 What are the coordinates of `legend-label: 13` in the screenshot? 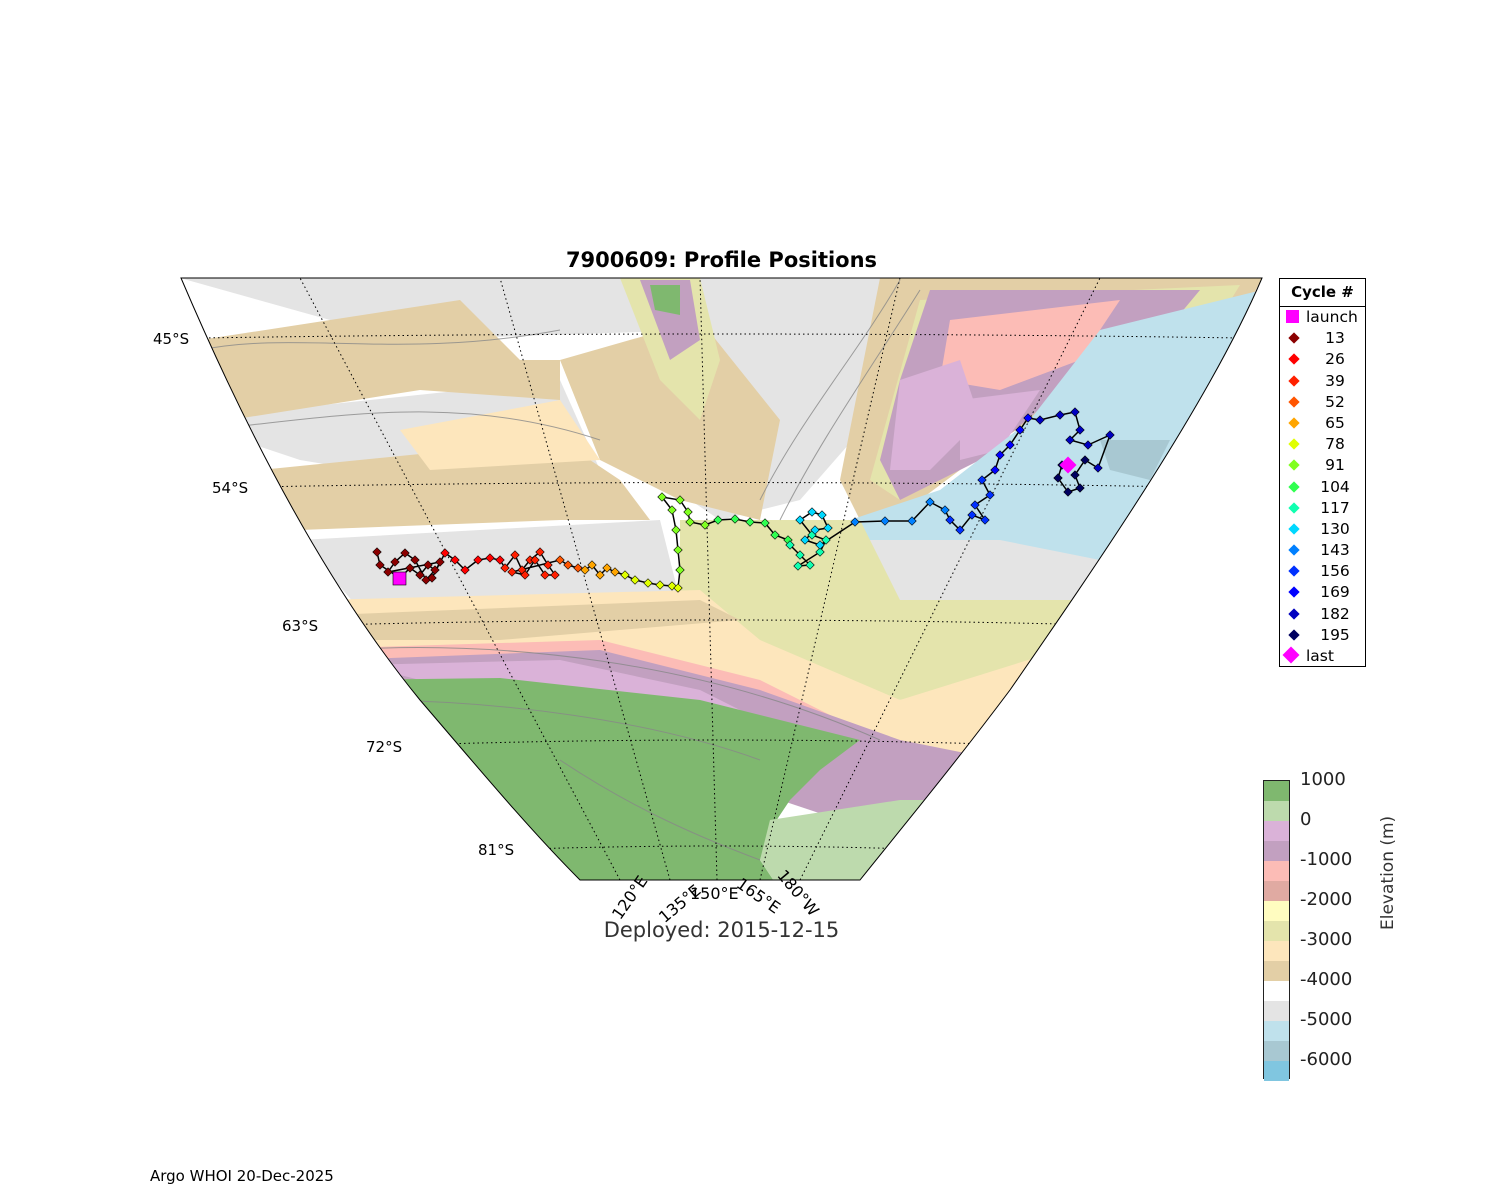 It's located at (1335, 338).